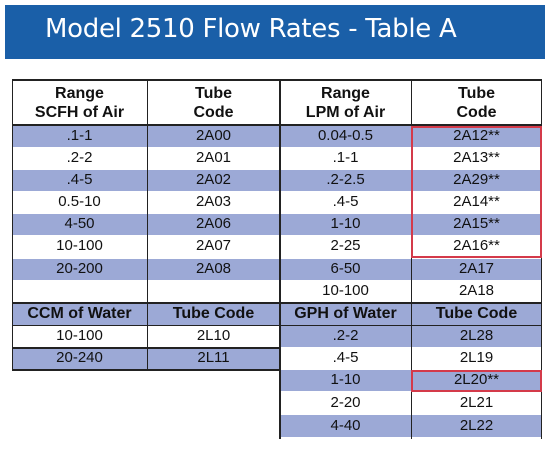 The height and width of the screenshot is (450, 550). I want to click on gph-range: 1-10, so click(345, 380).